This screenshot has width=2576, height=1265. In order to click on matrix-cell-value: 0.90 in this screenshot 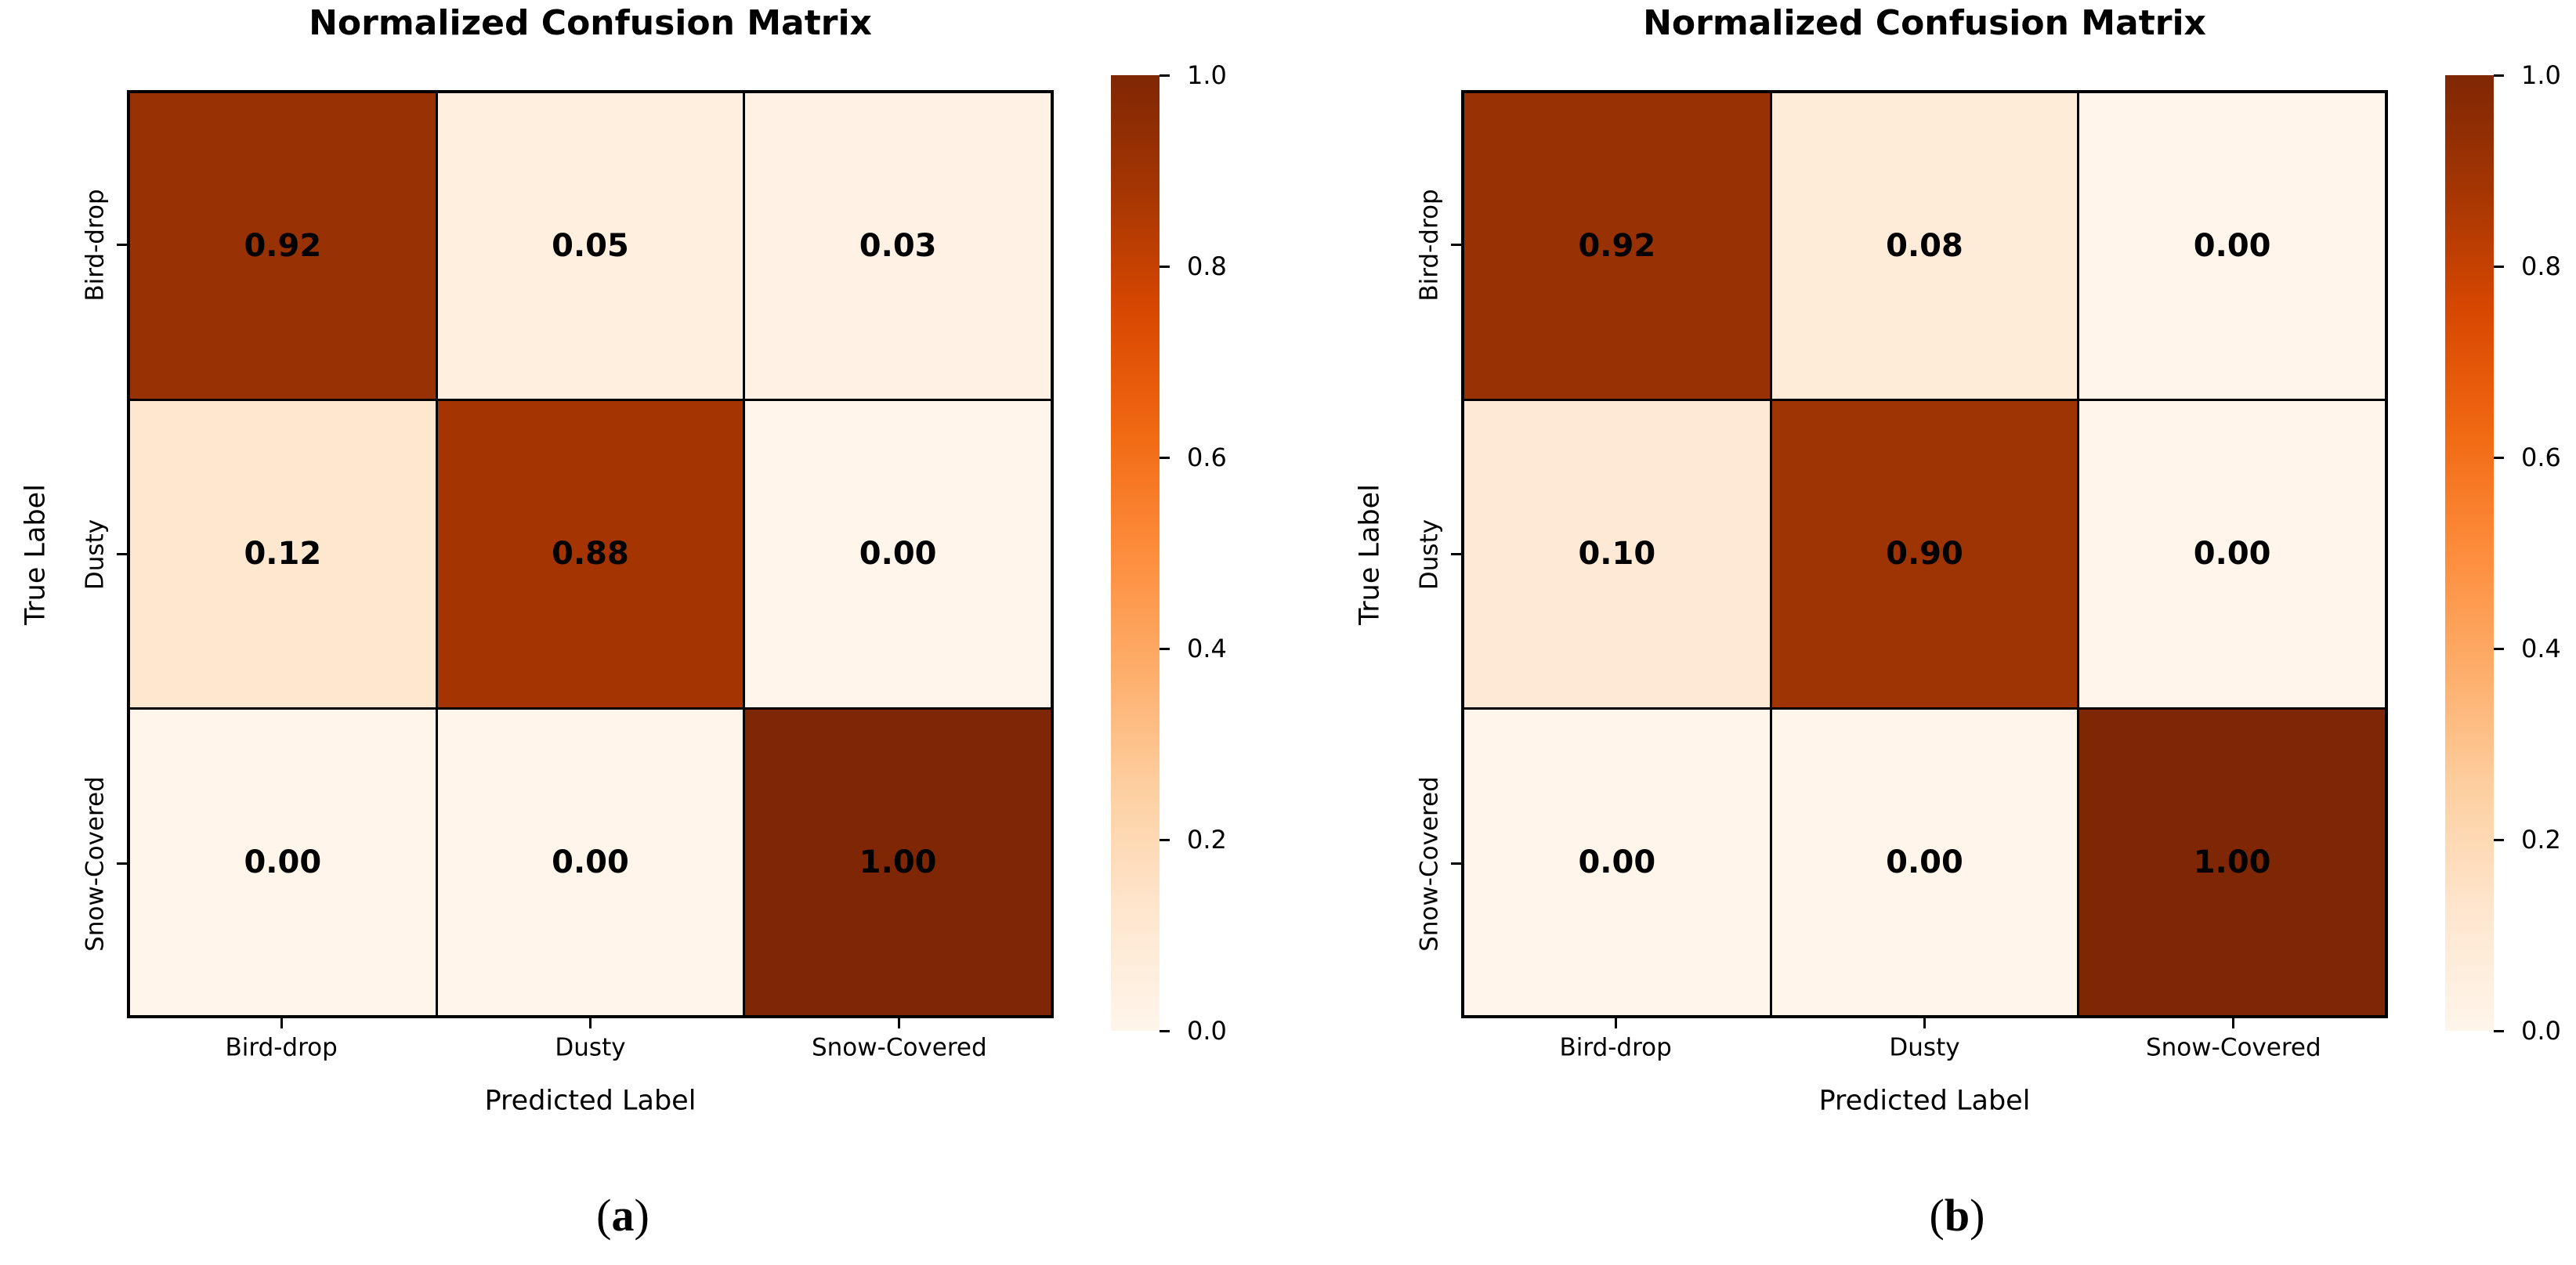, I will do `click(1924, 554)`.